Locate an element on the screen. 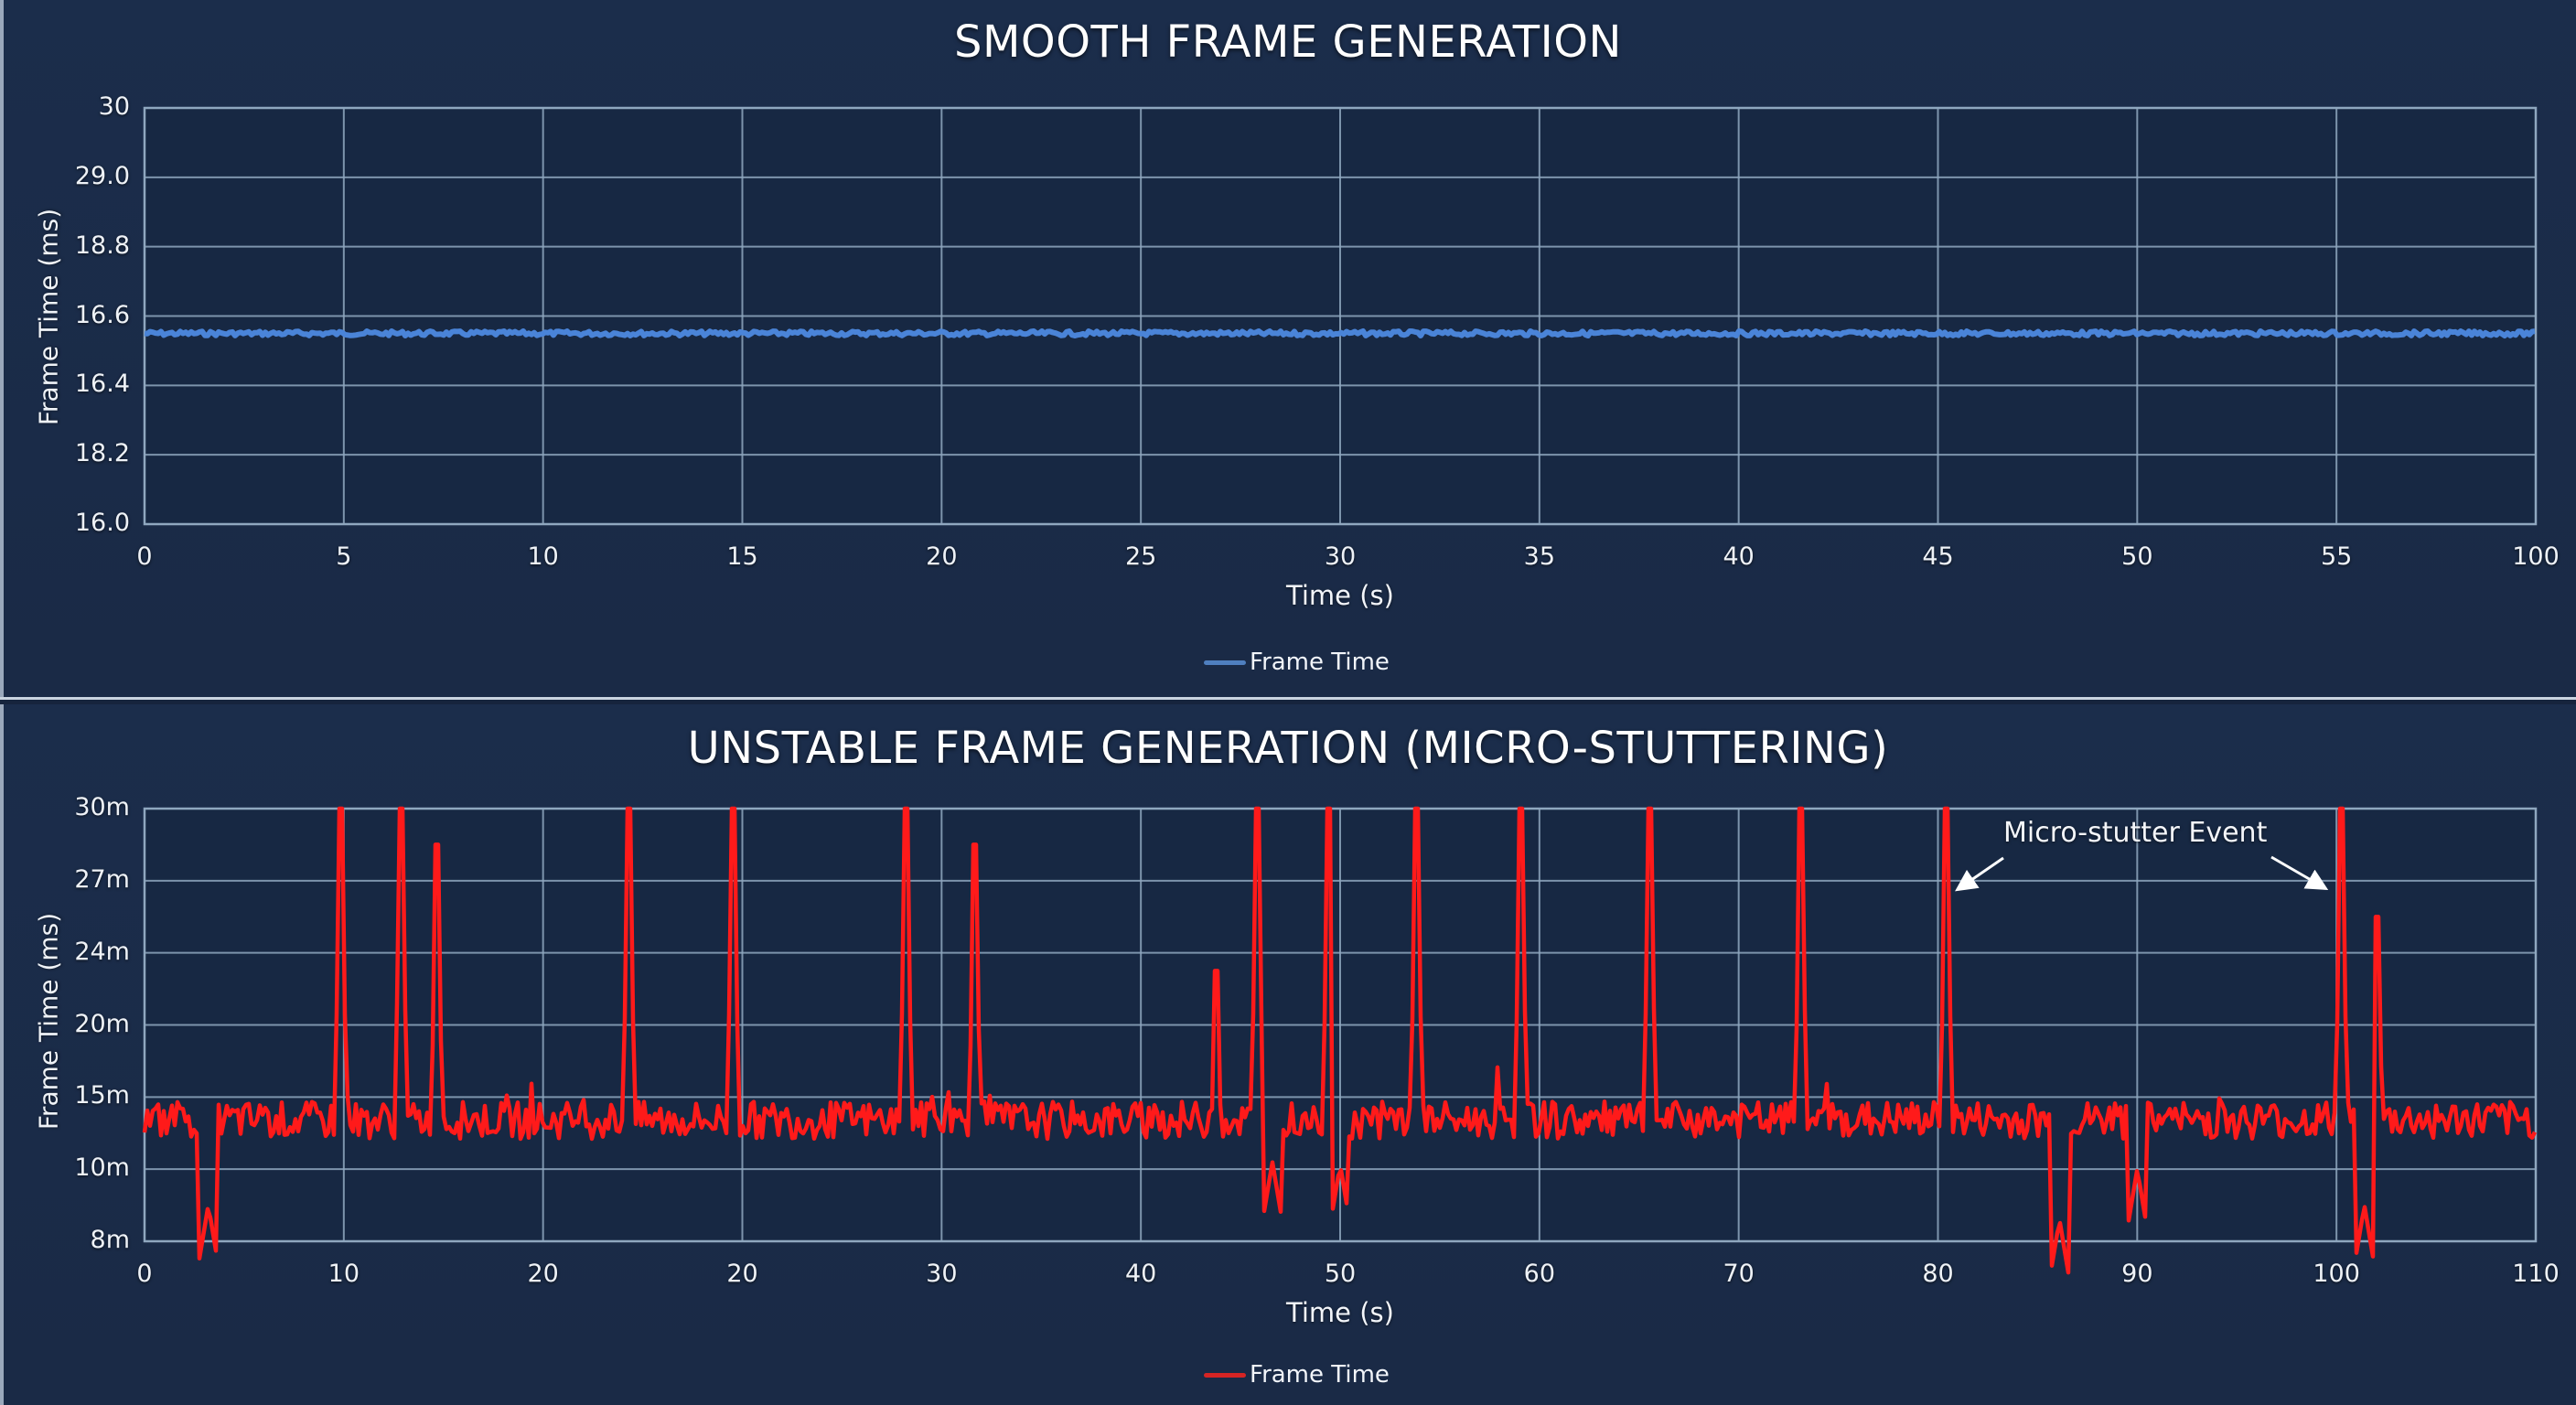 This screenshot has width=2576, height=1405. stutter-y-tick: 30m is located at coordinates (102, 807).